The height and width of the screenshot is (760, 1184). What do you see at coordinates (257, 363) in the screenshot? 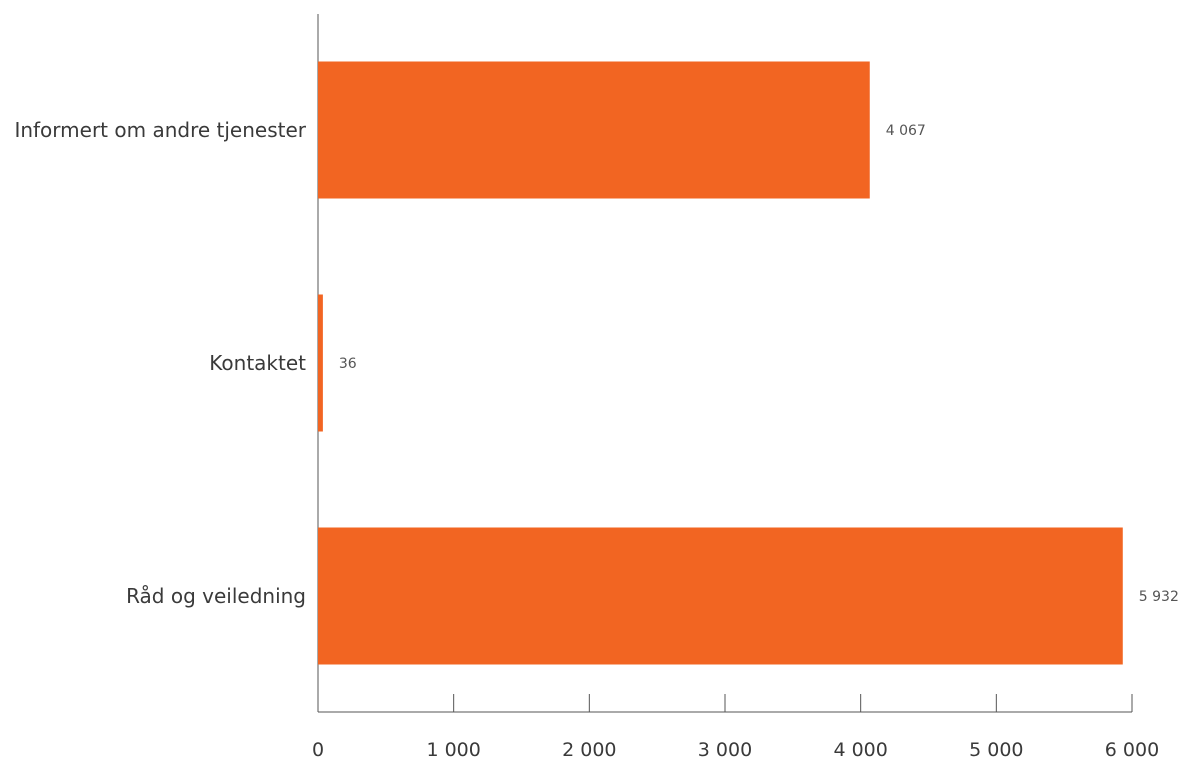
I see `category-label: Kontaktet` at bounding box center [257, 363].